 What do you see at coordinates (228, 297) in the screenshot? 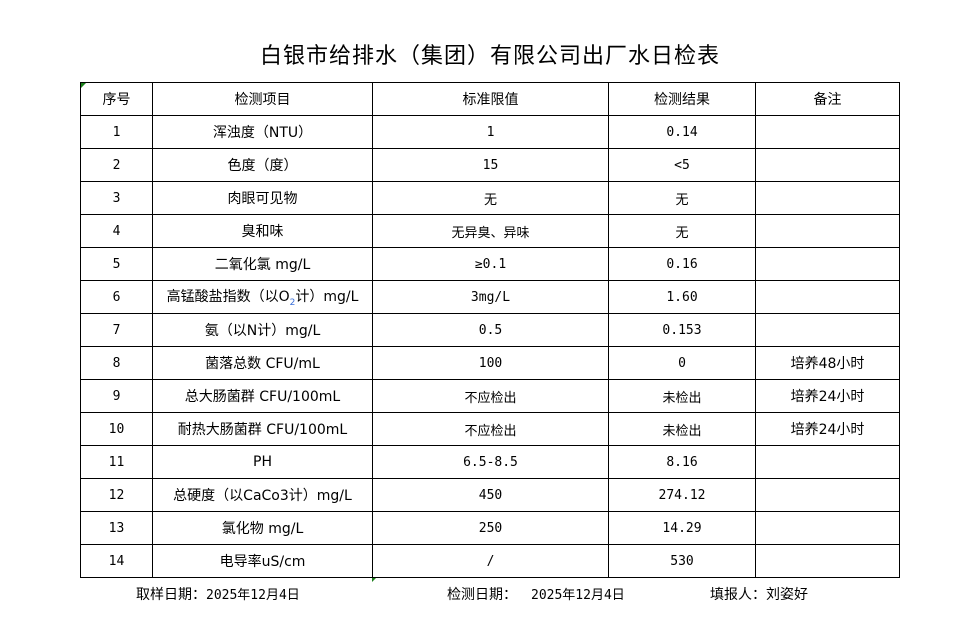
I see `item-text: 高锰酸盐指数（以O` at bounding box center [228, 297].